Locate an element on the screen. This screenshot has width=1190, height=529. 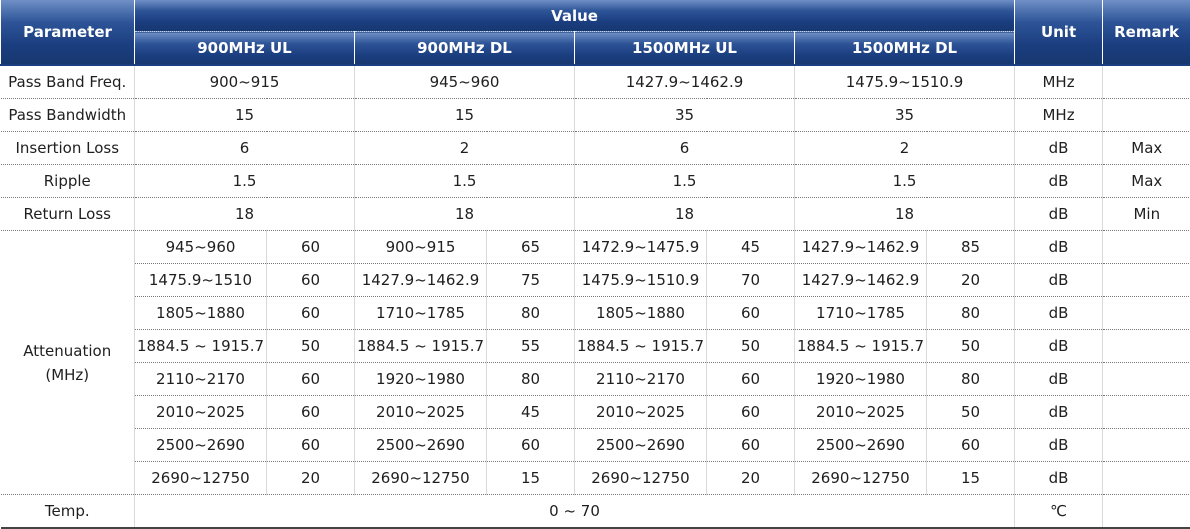
value-cell: 1475.9~1510.9 is located at coordinates (904, 81).